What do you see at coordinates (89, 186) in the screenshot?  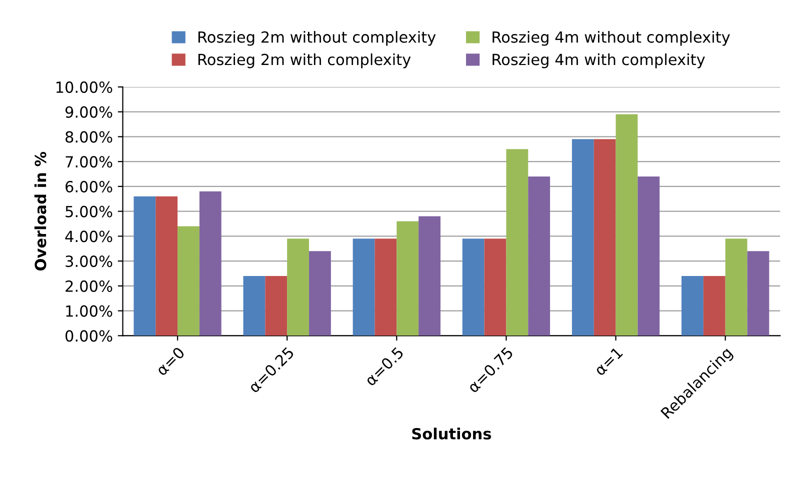 I see `y-tick-label: 6.00%` at bounding box center [89, 186].